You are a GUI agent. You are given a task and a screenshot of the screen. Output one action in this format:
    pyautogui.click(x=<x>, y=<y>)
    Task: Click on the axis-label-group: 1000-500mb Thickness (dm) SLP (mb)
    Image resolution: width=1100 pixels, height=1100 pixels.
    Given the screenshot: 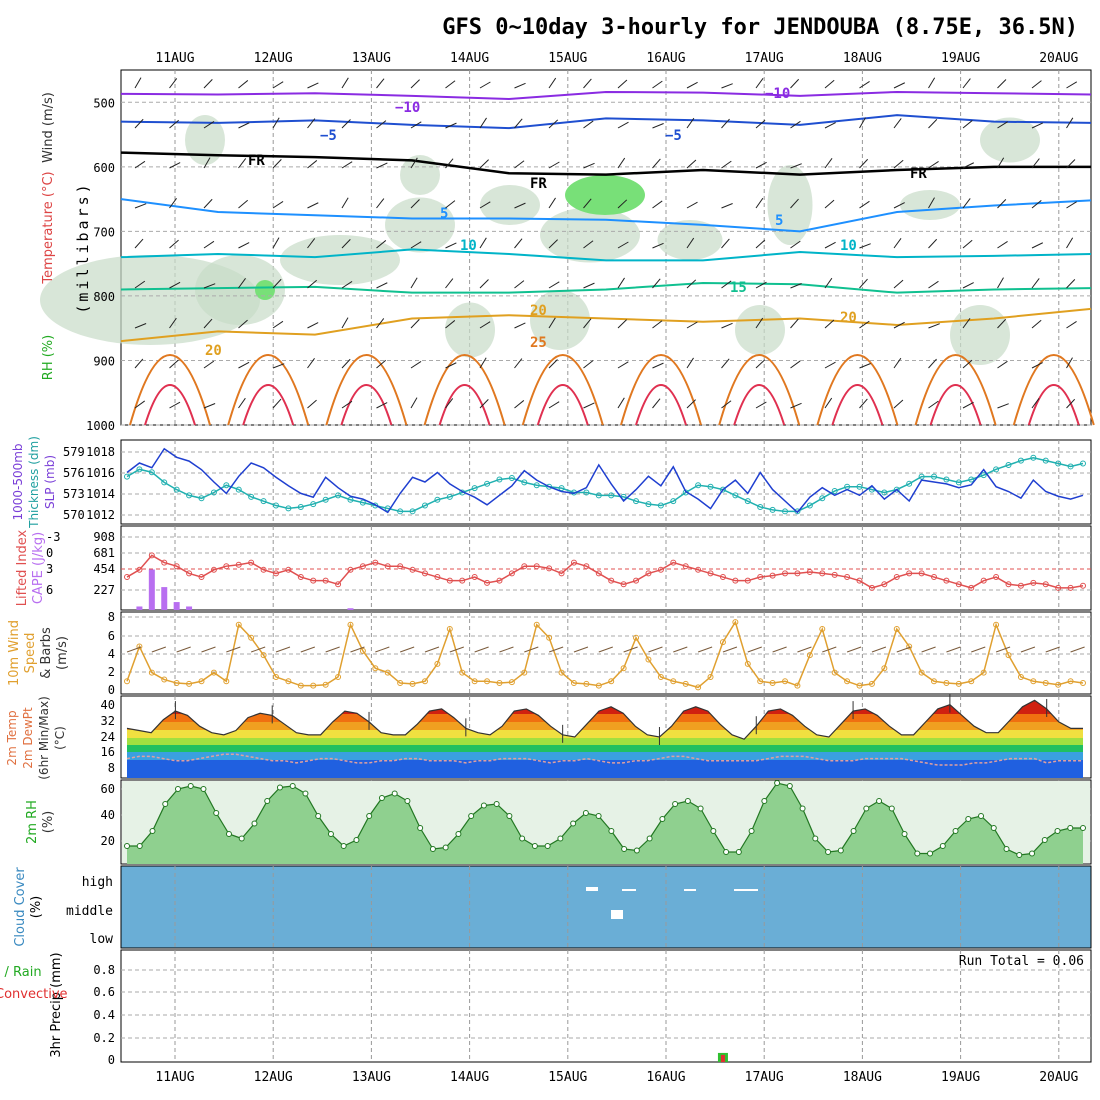 What is the action you would take?
    pyautogui.click(x=34, y=482)
    